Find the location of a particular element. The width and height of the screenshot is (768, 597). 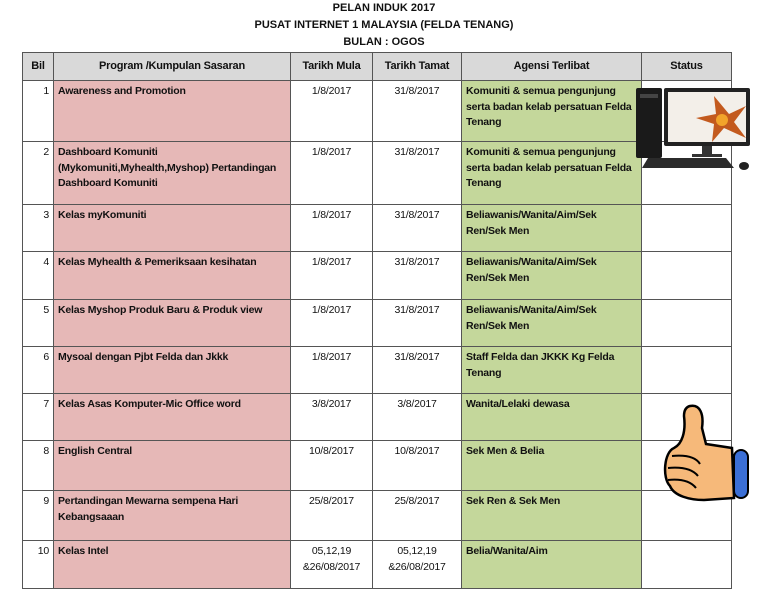

start-date-cell: 25/8/2017 is located at coordinates (331, 515).